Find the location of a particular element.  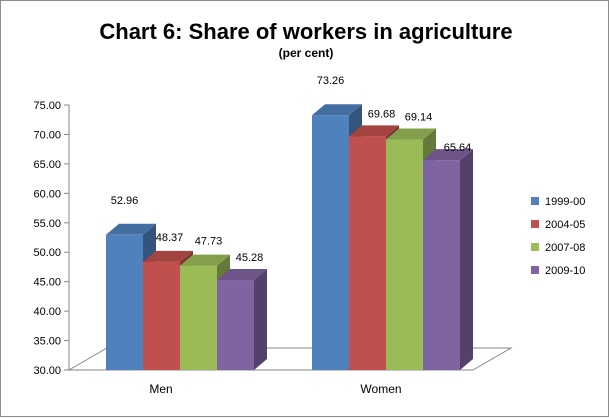

bar-2009-10-women is located at coordinates (448, 259).